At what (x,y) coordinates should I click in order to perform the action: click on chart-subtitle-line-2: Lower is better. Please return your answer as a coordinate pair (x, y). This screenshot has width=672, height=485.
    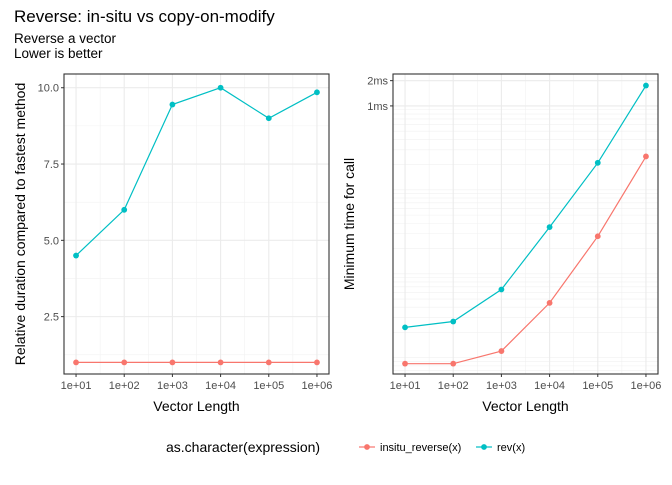
    Looking at the image, I should click on (58, 53).